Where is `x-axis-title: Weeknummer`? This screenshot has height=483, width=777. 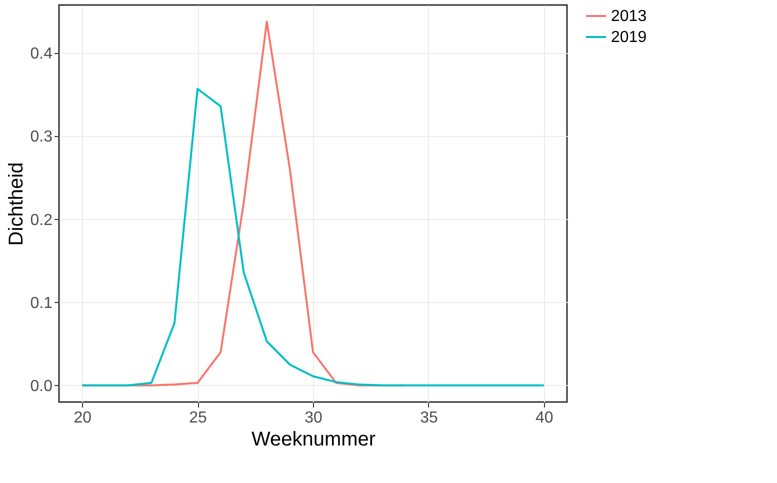 x-axis-title: Weeknummer is located at coordinates (313, 439).